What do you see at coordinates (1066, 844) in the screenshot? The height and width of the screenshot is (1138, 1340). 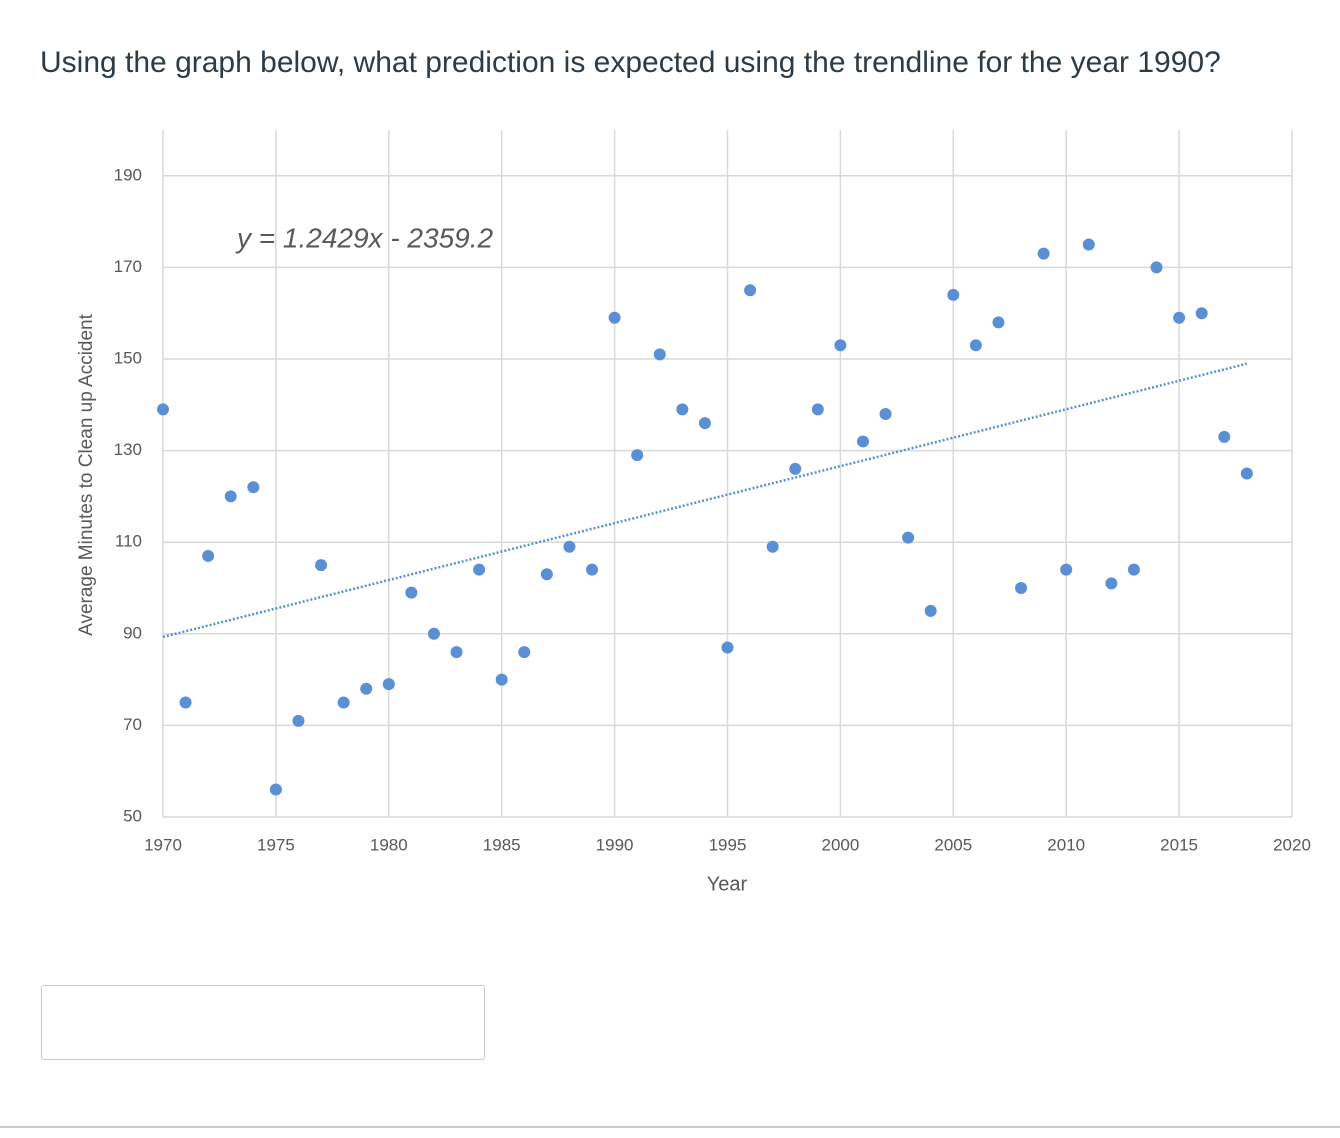 I see `x-tick-label: 2010` at bounding box center [1066, 844].